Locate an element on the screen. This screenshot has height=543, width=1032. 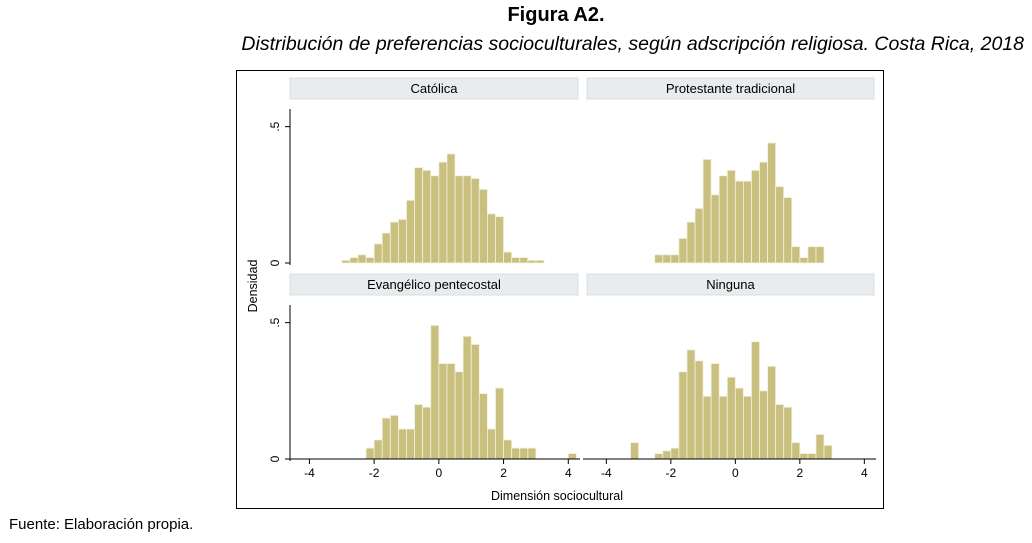
panel-2-title: Protestante tradicional is located at coordinates (730, 88).